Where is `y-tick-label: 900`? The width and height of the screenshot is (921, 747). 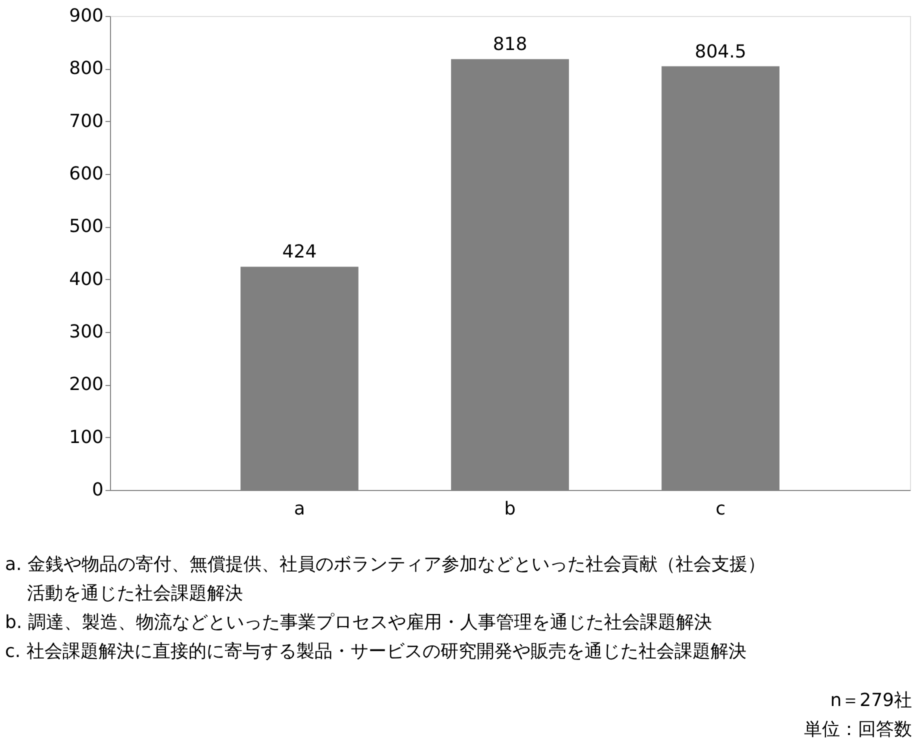
y-tick-label: 900 is located at coordinates (86, 16).